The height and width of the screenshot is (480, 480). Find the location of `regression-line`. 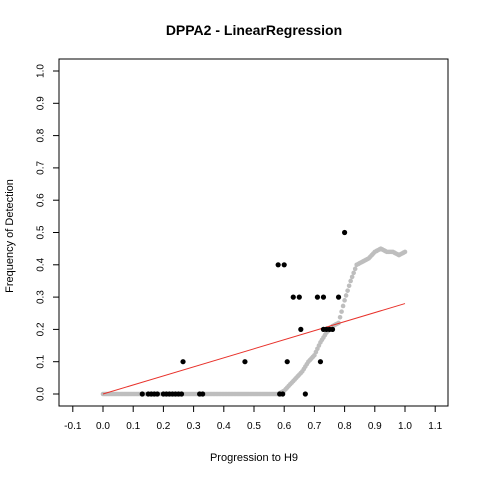

regression-line is located at coordinates (254, 349).